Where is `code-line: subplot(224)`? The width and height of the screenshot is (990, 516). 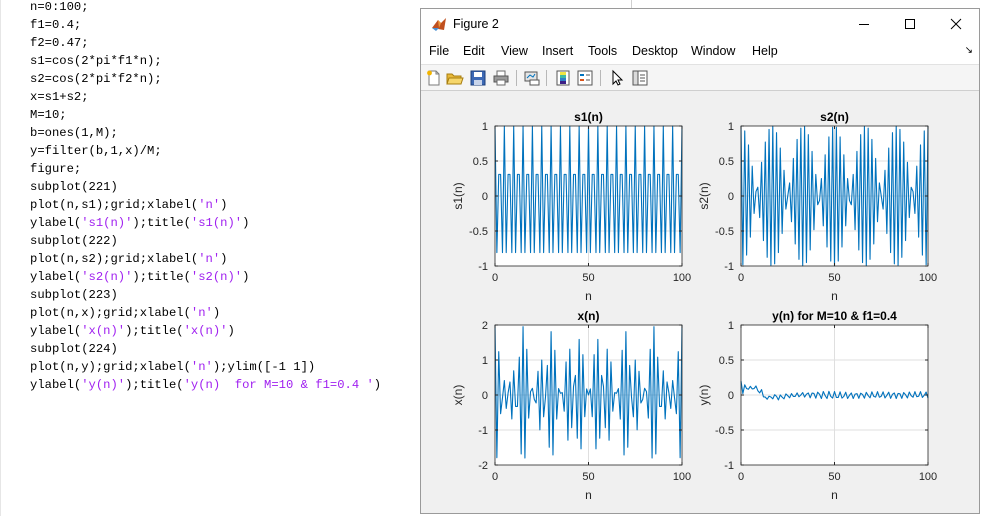
code-line: subplot(224) is located at coordinates (74, 349).